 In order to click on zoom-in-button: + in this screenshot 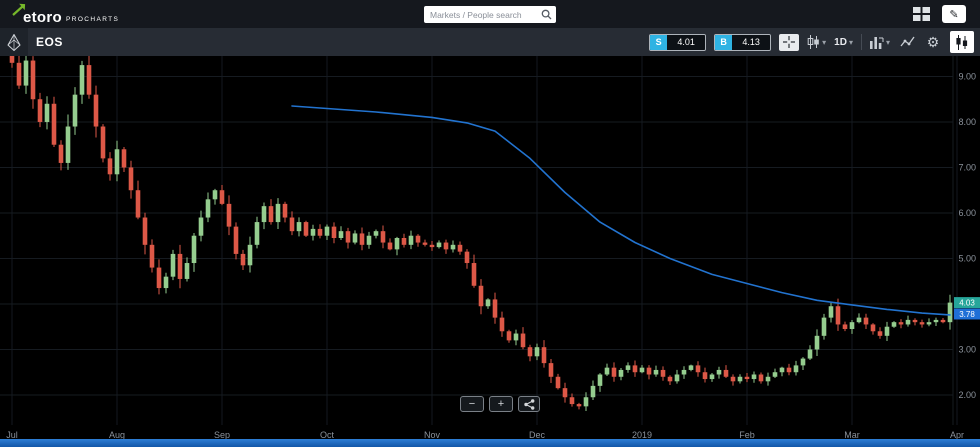, I will do `click(501, 404)`.